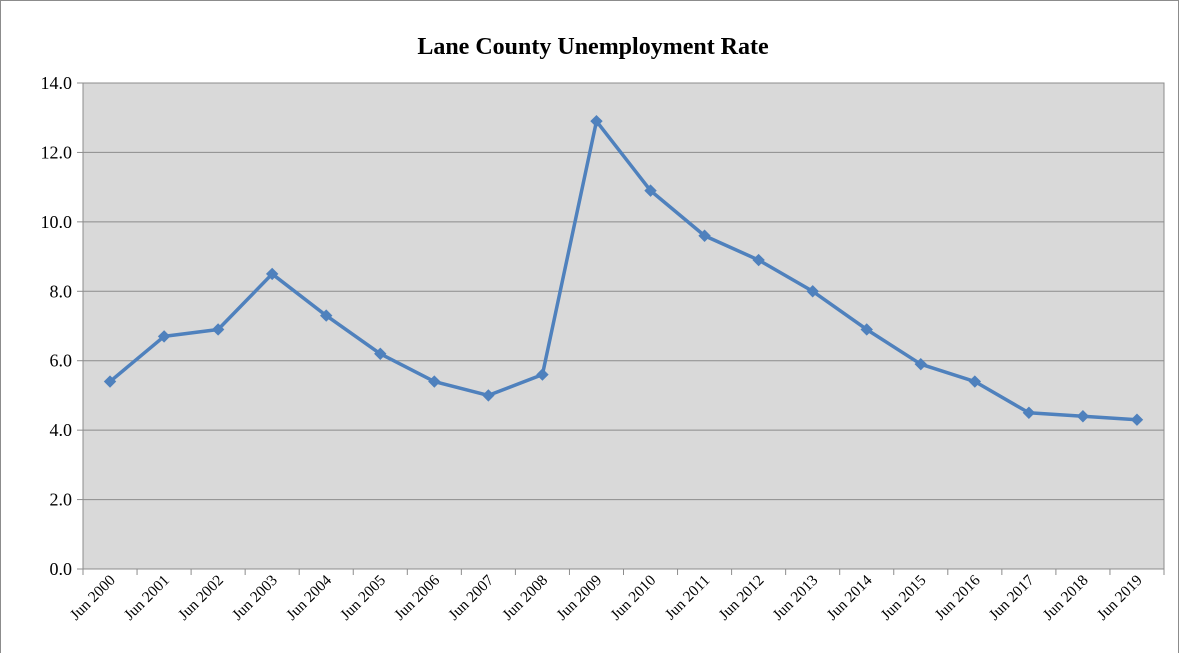 This screenshot has width=1179, height=659. What do you see at coordinates (61, 569) in the screenshot?
I see `y-tick-label: 0.0` at bounding box center [61, 569].